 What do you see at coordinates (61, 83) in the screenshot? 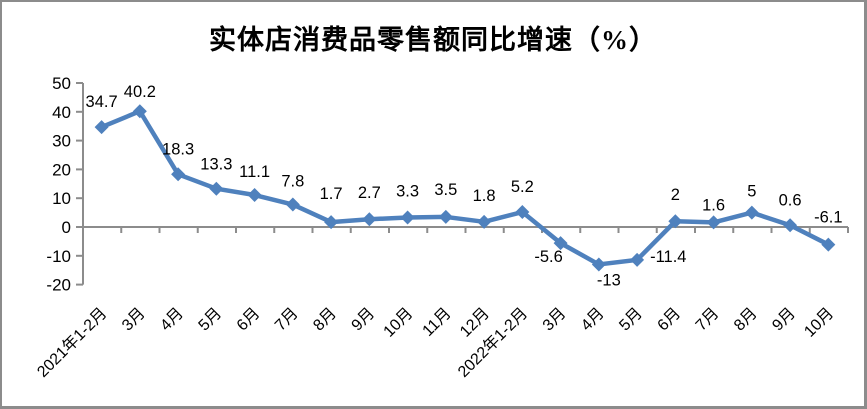
I see `y-tick-label: 50` at bounding box center [61, 83].